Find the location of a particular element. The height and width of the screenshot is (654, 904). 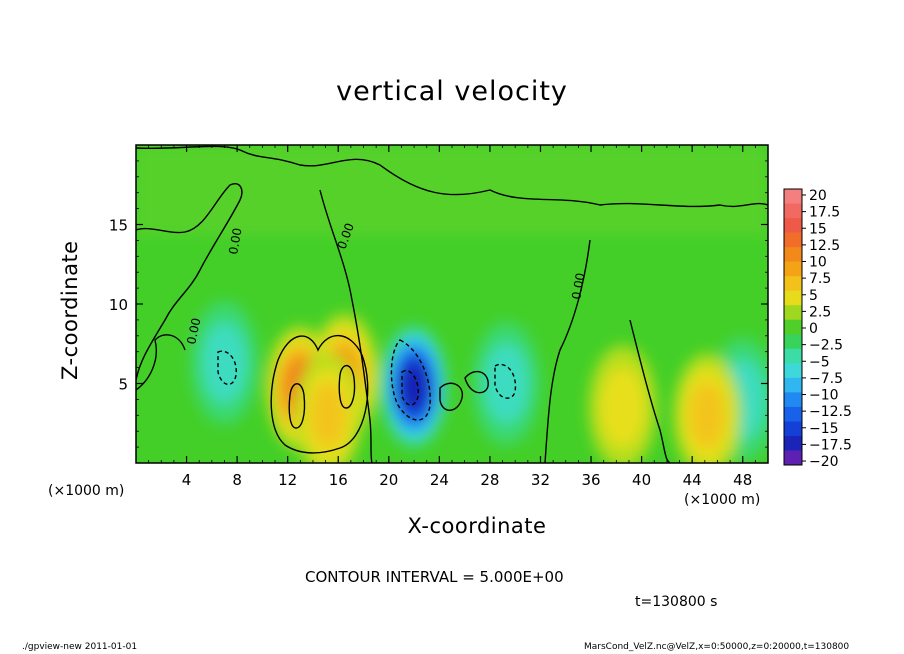

contour-right-blob2 is located at coordinates (476, 382).